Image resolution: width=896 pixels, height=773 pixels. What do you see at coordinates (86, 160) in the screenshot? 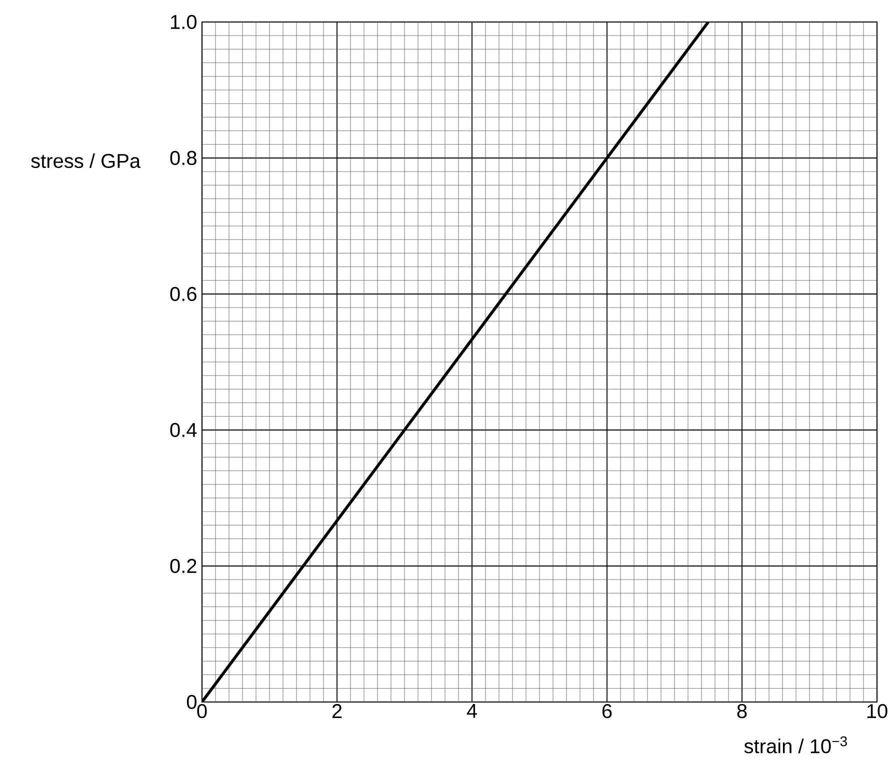
I see `y-axis-title: stress / GPa` at bounding box center [86, 160].